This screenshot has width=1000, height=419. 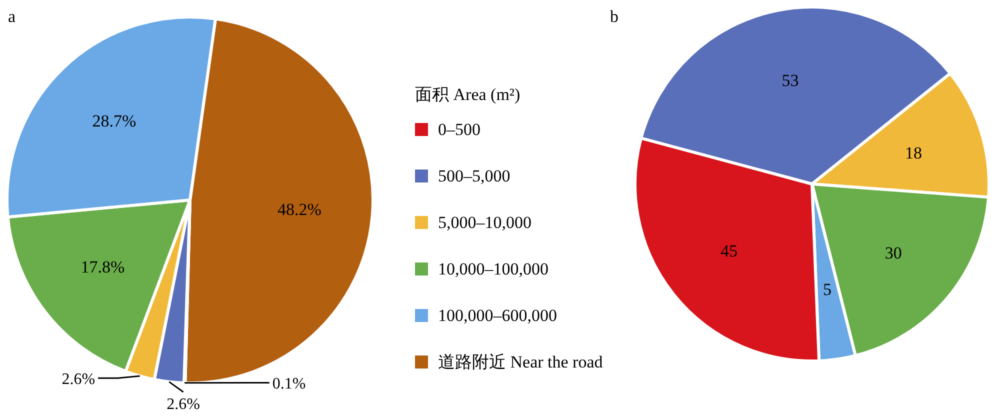 I want to click on data-label: 30, so click(x=893, y=252).